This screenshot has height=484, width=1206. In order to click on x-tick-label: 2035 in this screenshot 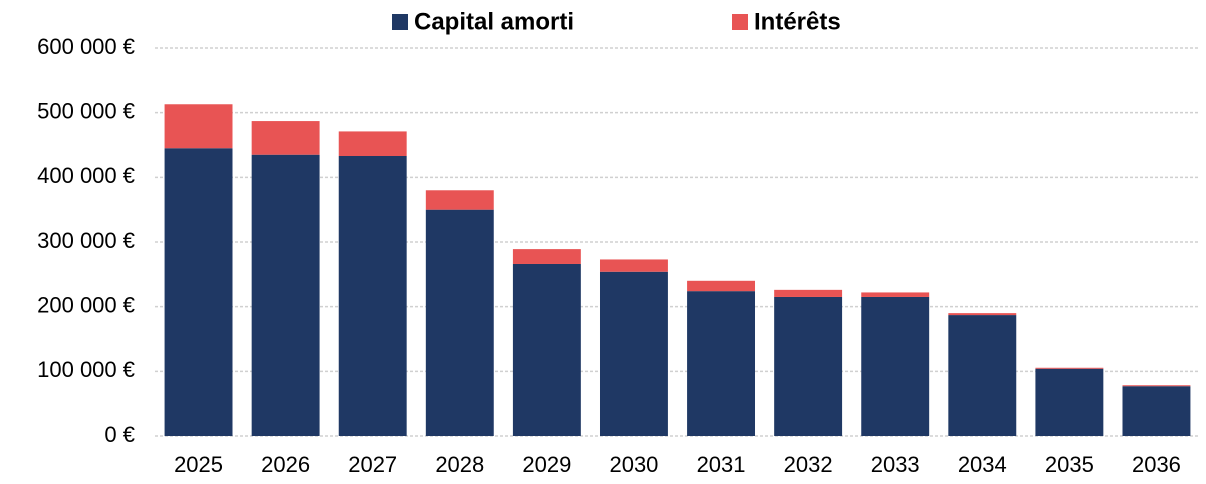, I will do `click(1069, 464)`.